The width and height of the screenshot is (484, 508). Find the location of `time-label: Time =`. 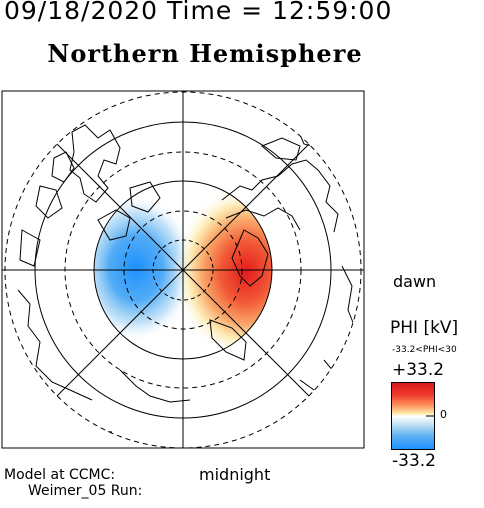

time-label: Time = is located at coordinates (215, 12).